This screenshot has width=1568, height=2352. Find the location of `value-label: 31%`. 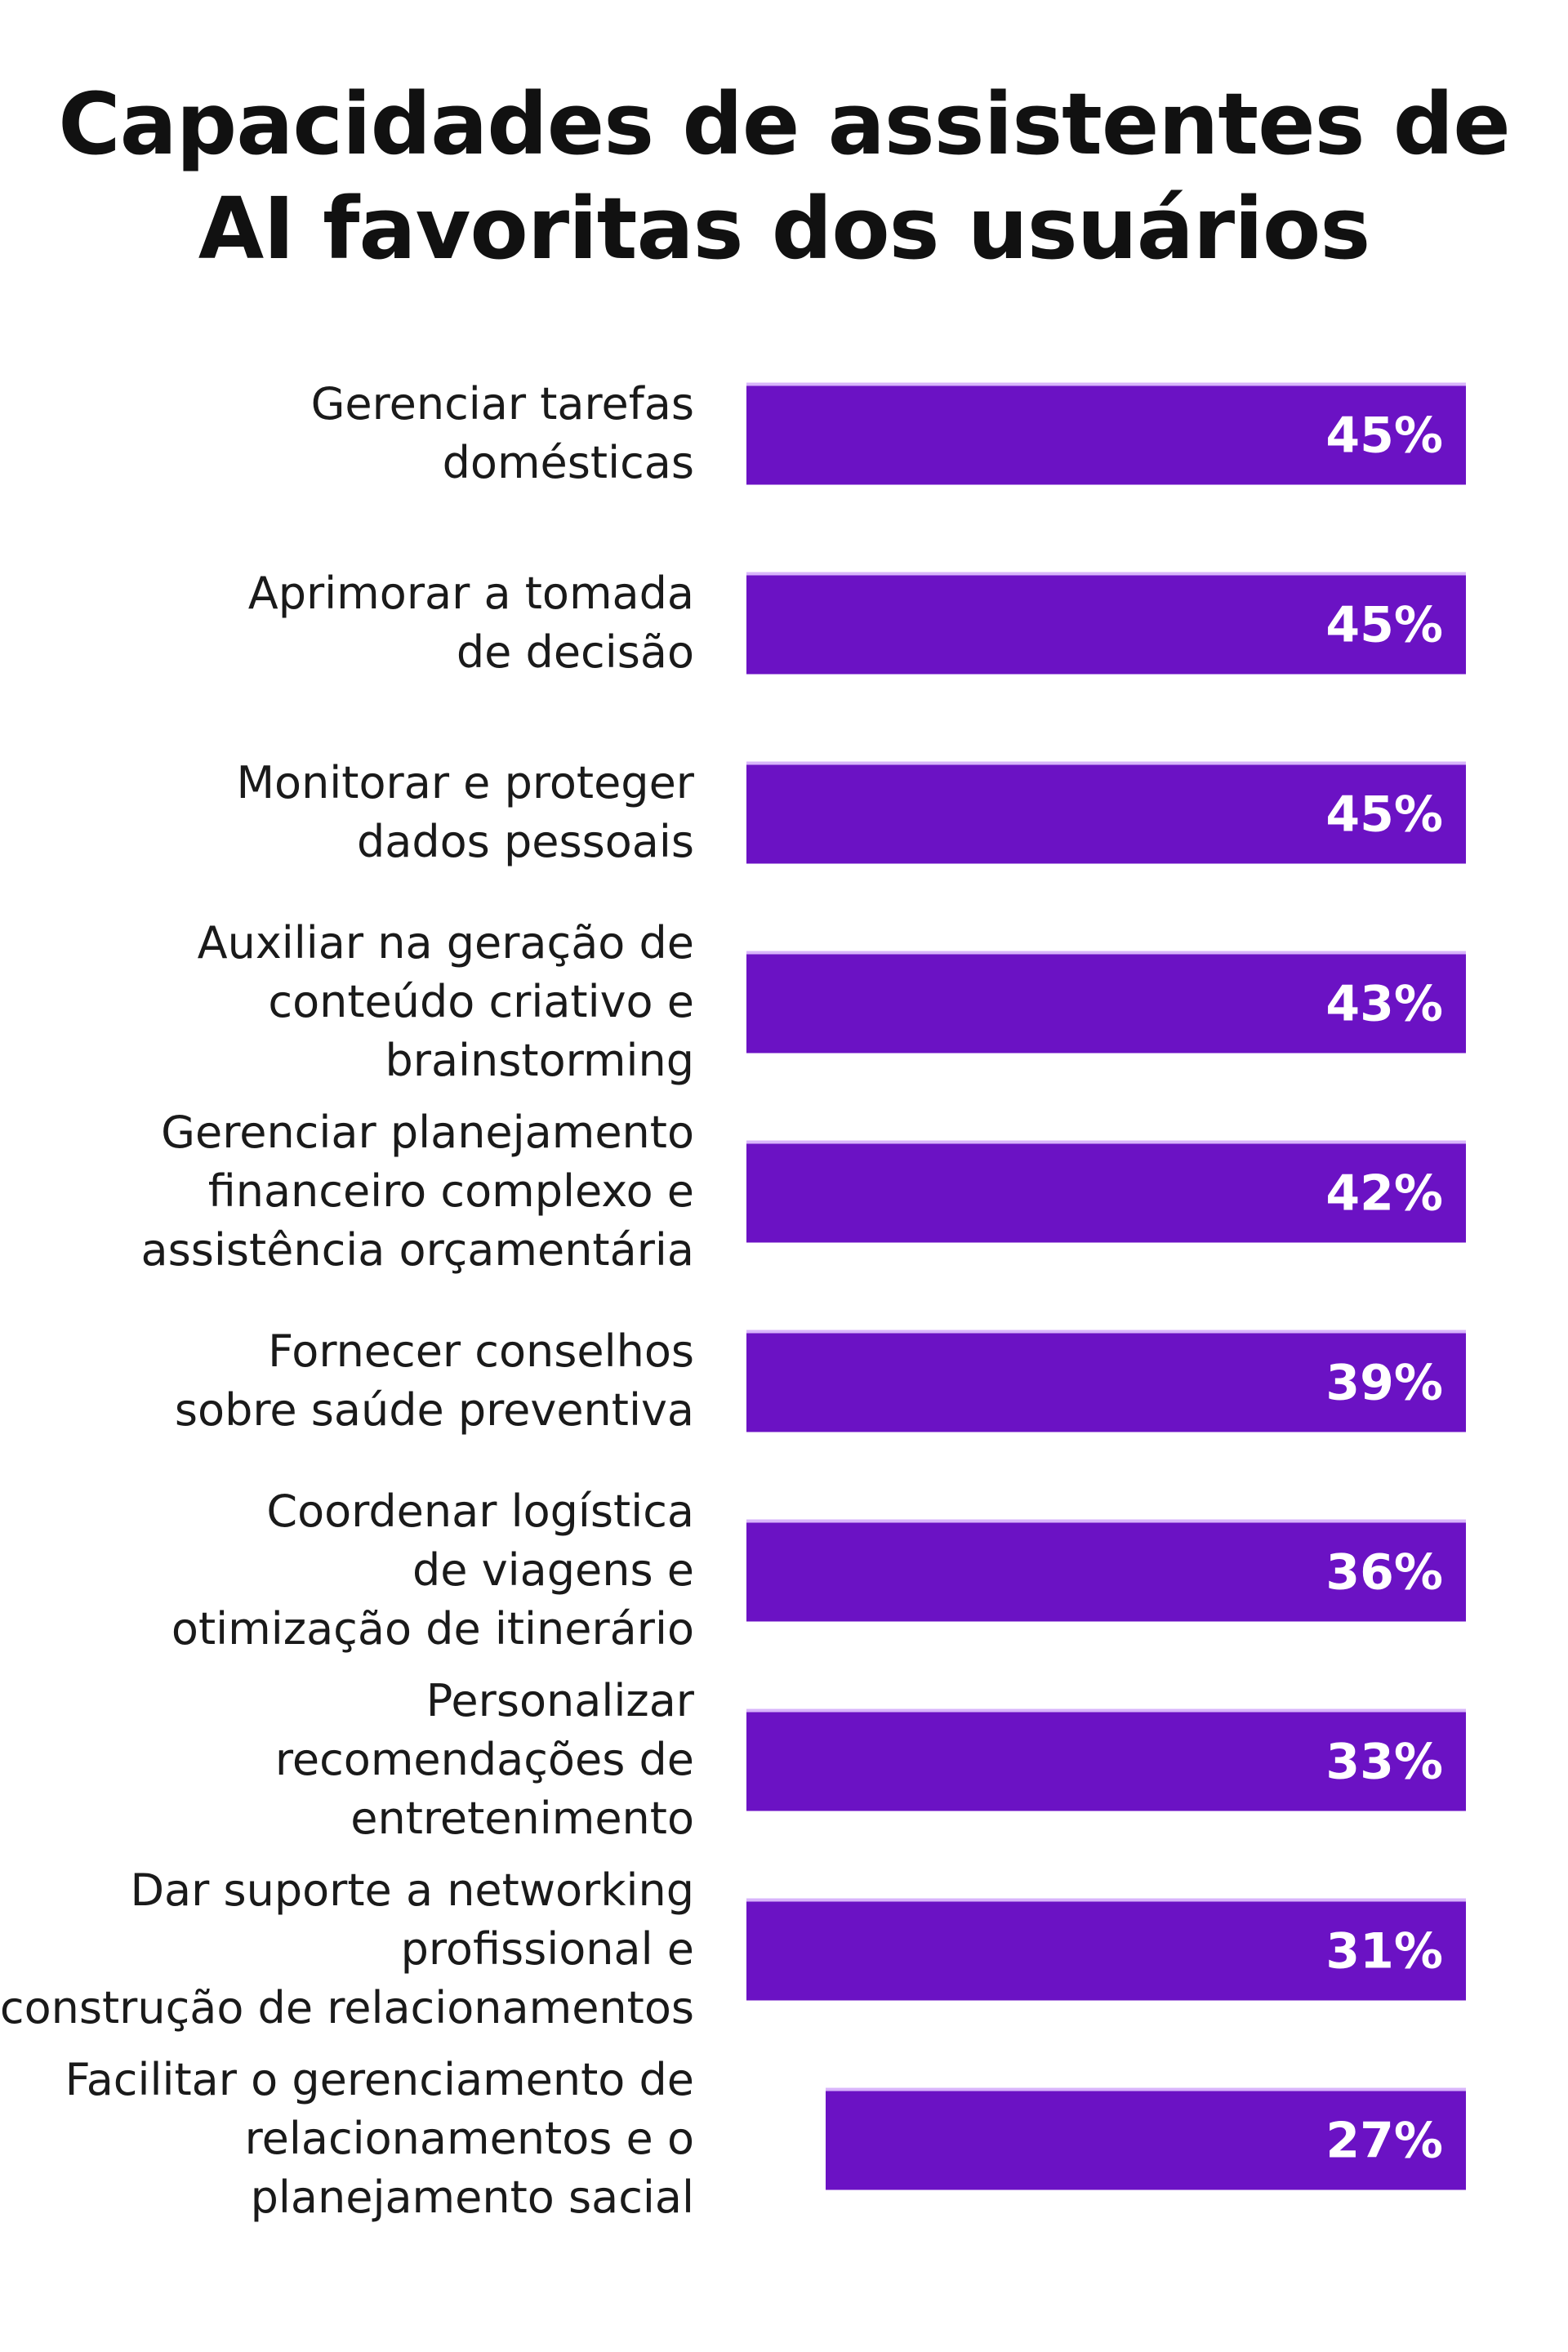

value-label: 31% is located at coordinates (1384, 1951).